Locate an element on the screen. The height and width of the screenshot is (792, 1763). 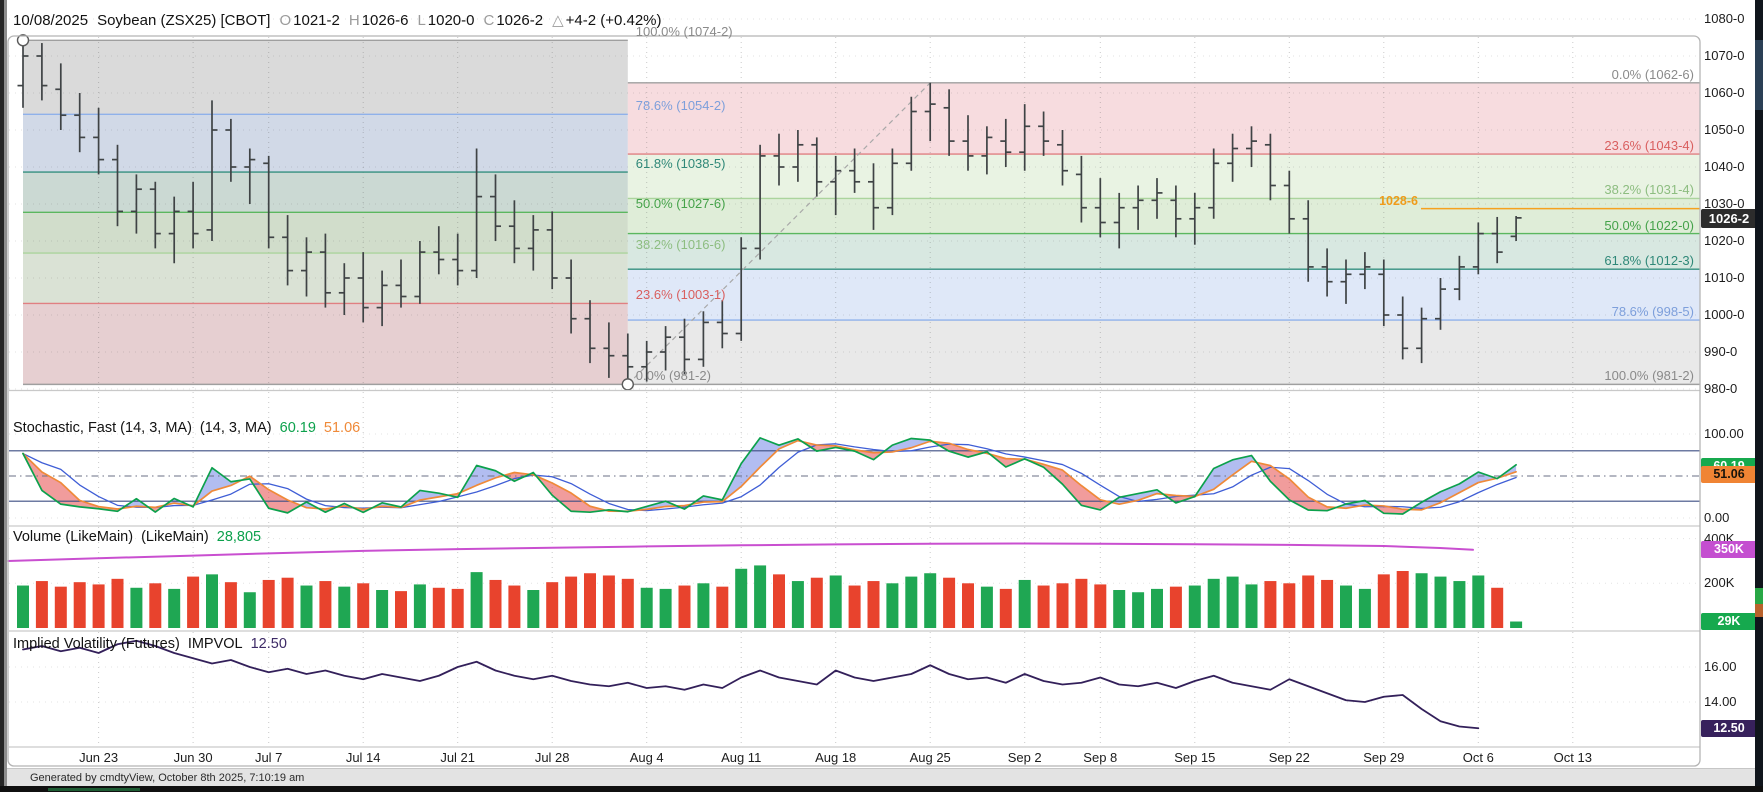
right-panel-accent is located at coordinates (1759, 75).